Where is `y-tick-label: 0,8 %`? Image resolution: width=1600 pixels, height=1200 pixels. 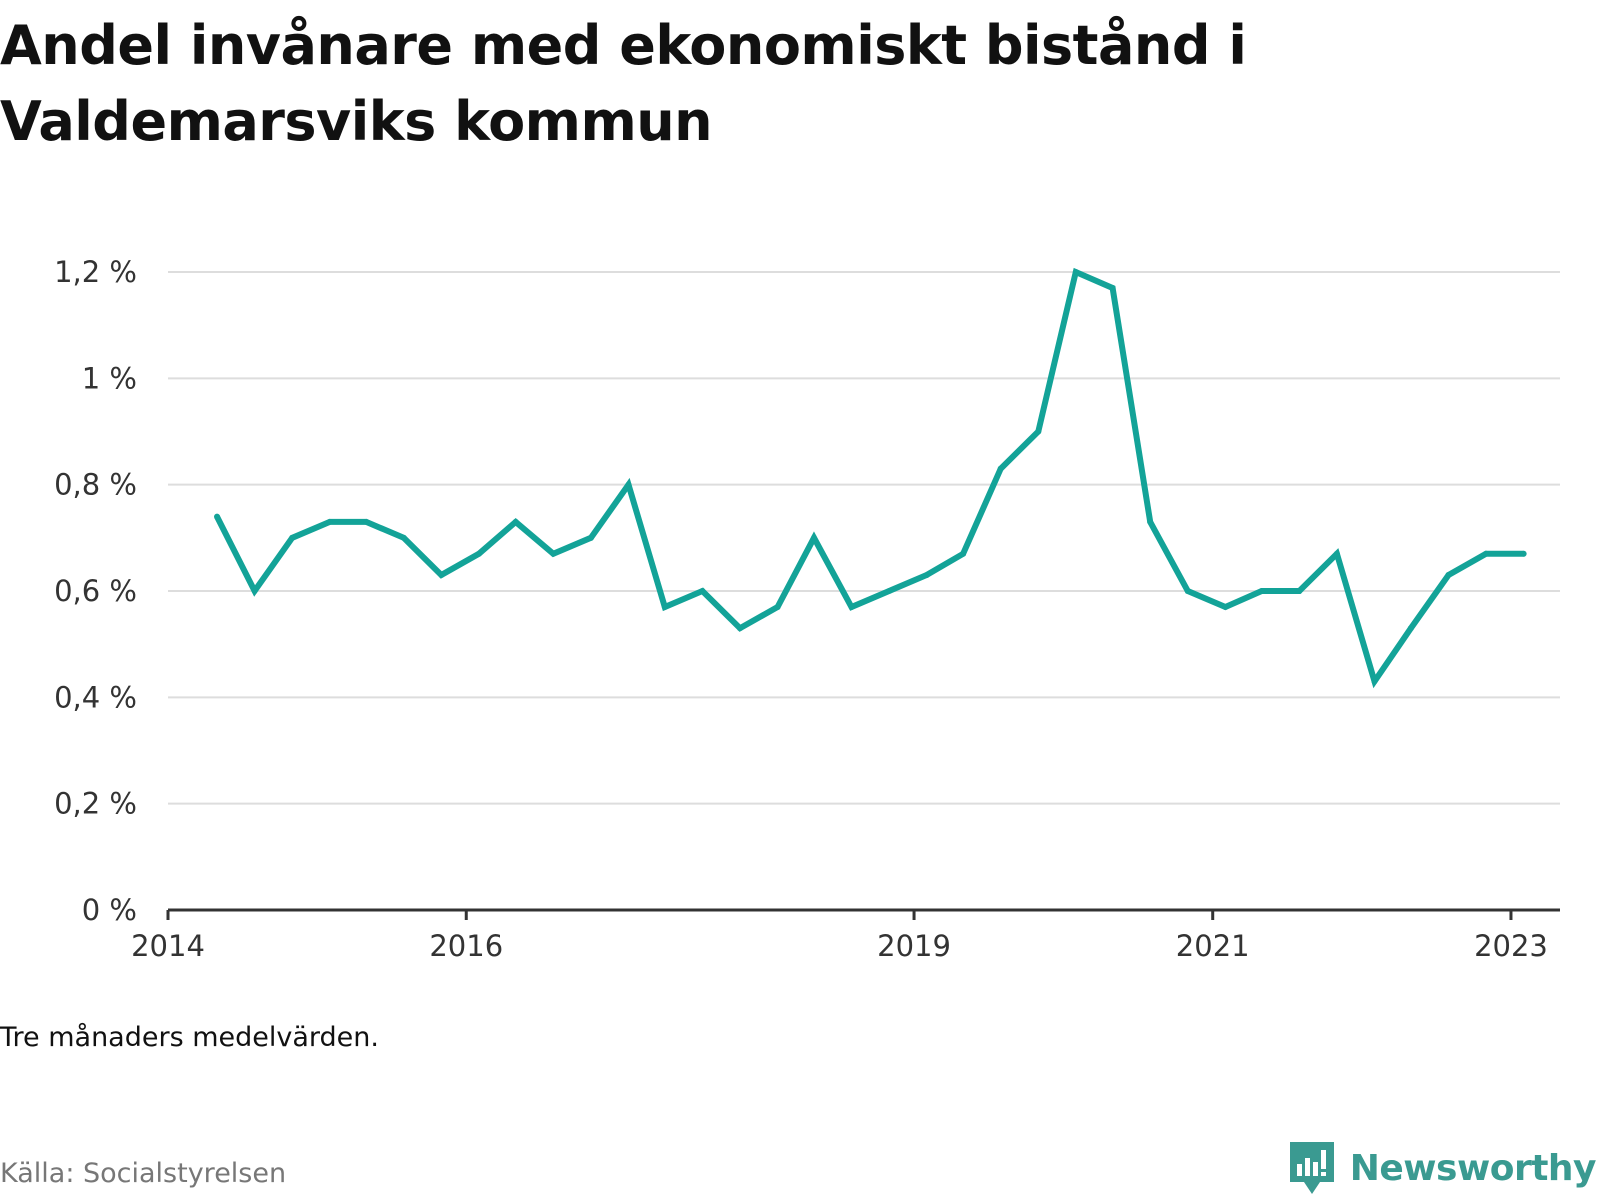
y-tick-label: 0,8 % is located at coordinates (95, 485).